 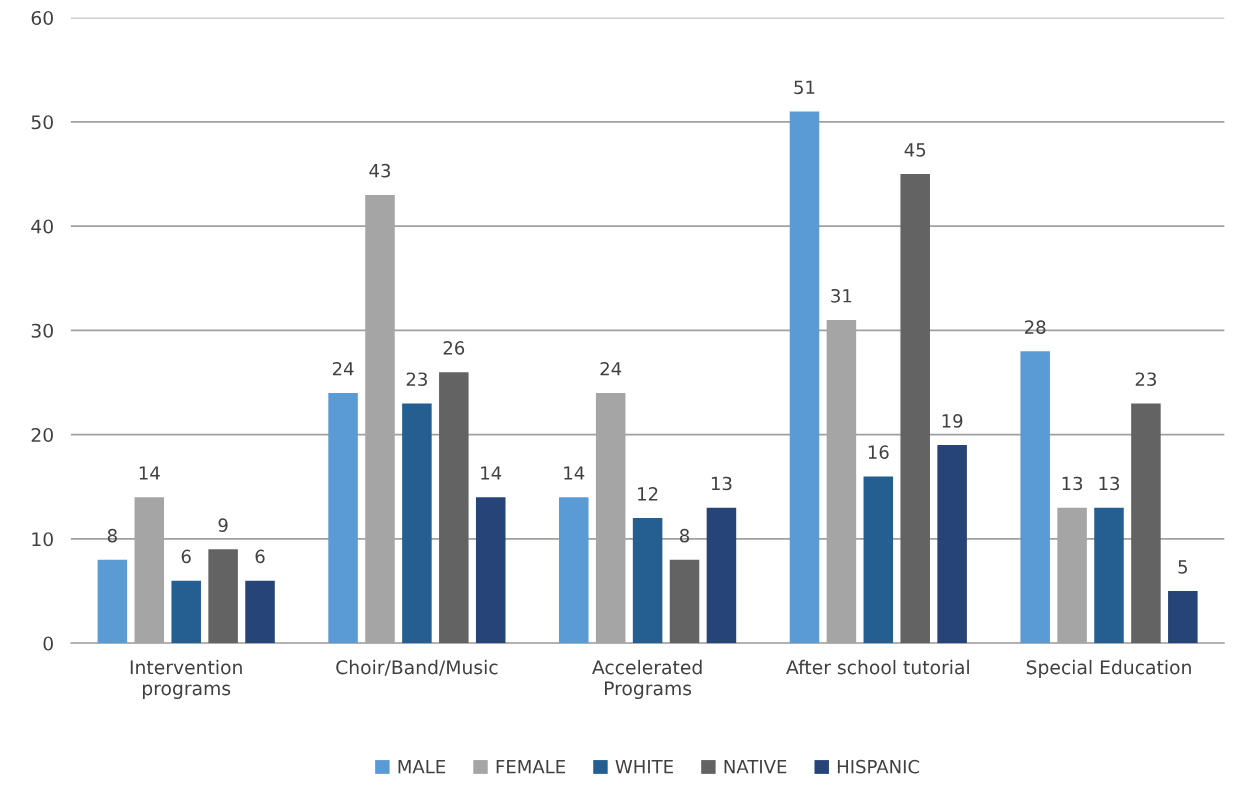 What do you see at coordinates (42, 435) in the screenshot?
I see `y-tick-label: 20` at bounding box center [42, 435].